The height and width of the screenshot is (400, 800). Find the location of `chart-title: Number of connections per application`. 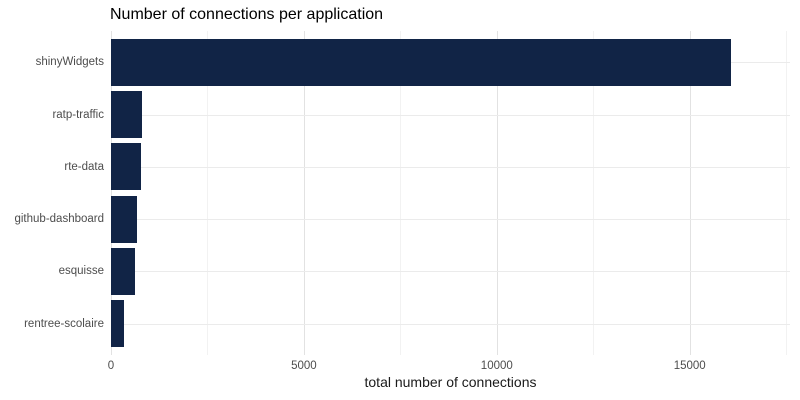

chart-title: Number of connections per application is located at coordinates (247, 14).